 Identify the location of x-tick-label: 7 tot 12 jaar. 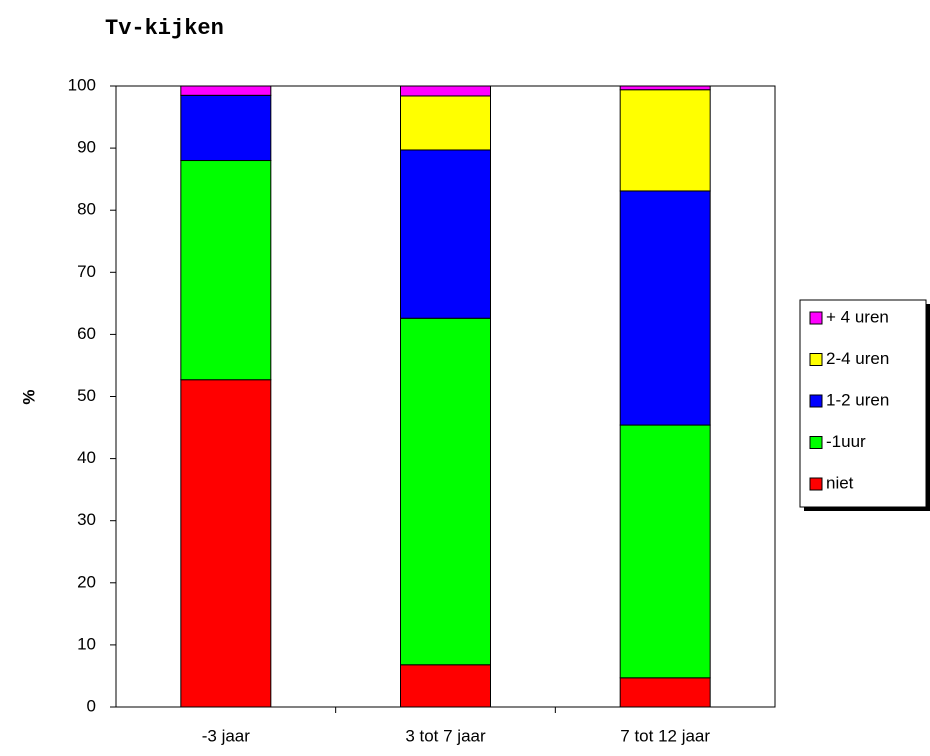
(665, 735).